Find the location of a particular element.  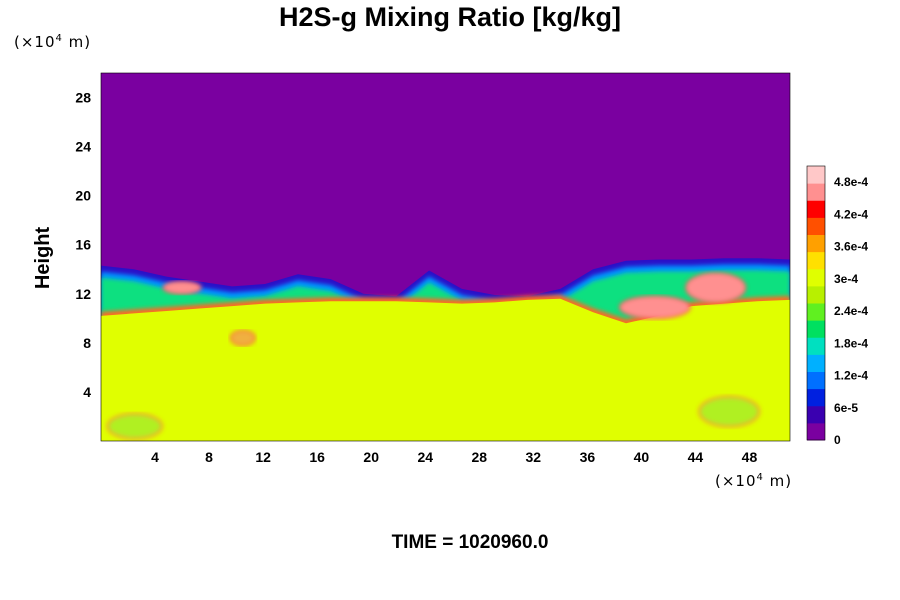

x-tick-label: 36 is located at coordinates (588, 457).